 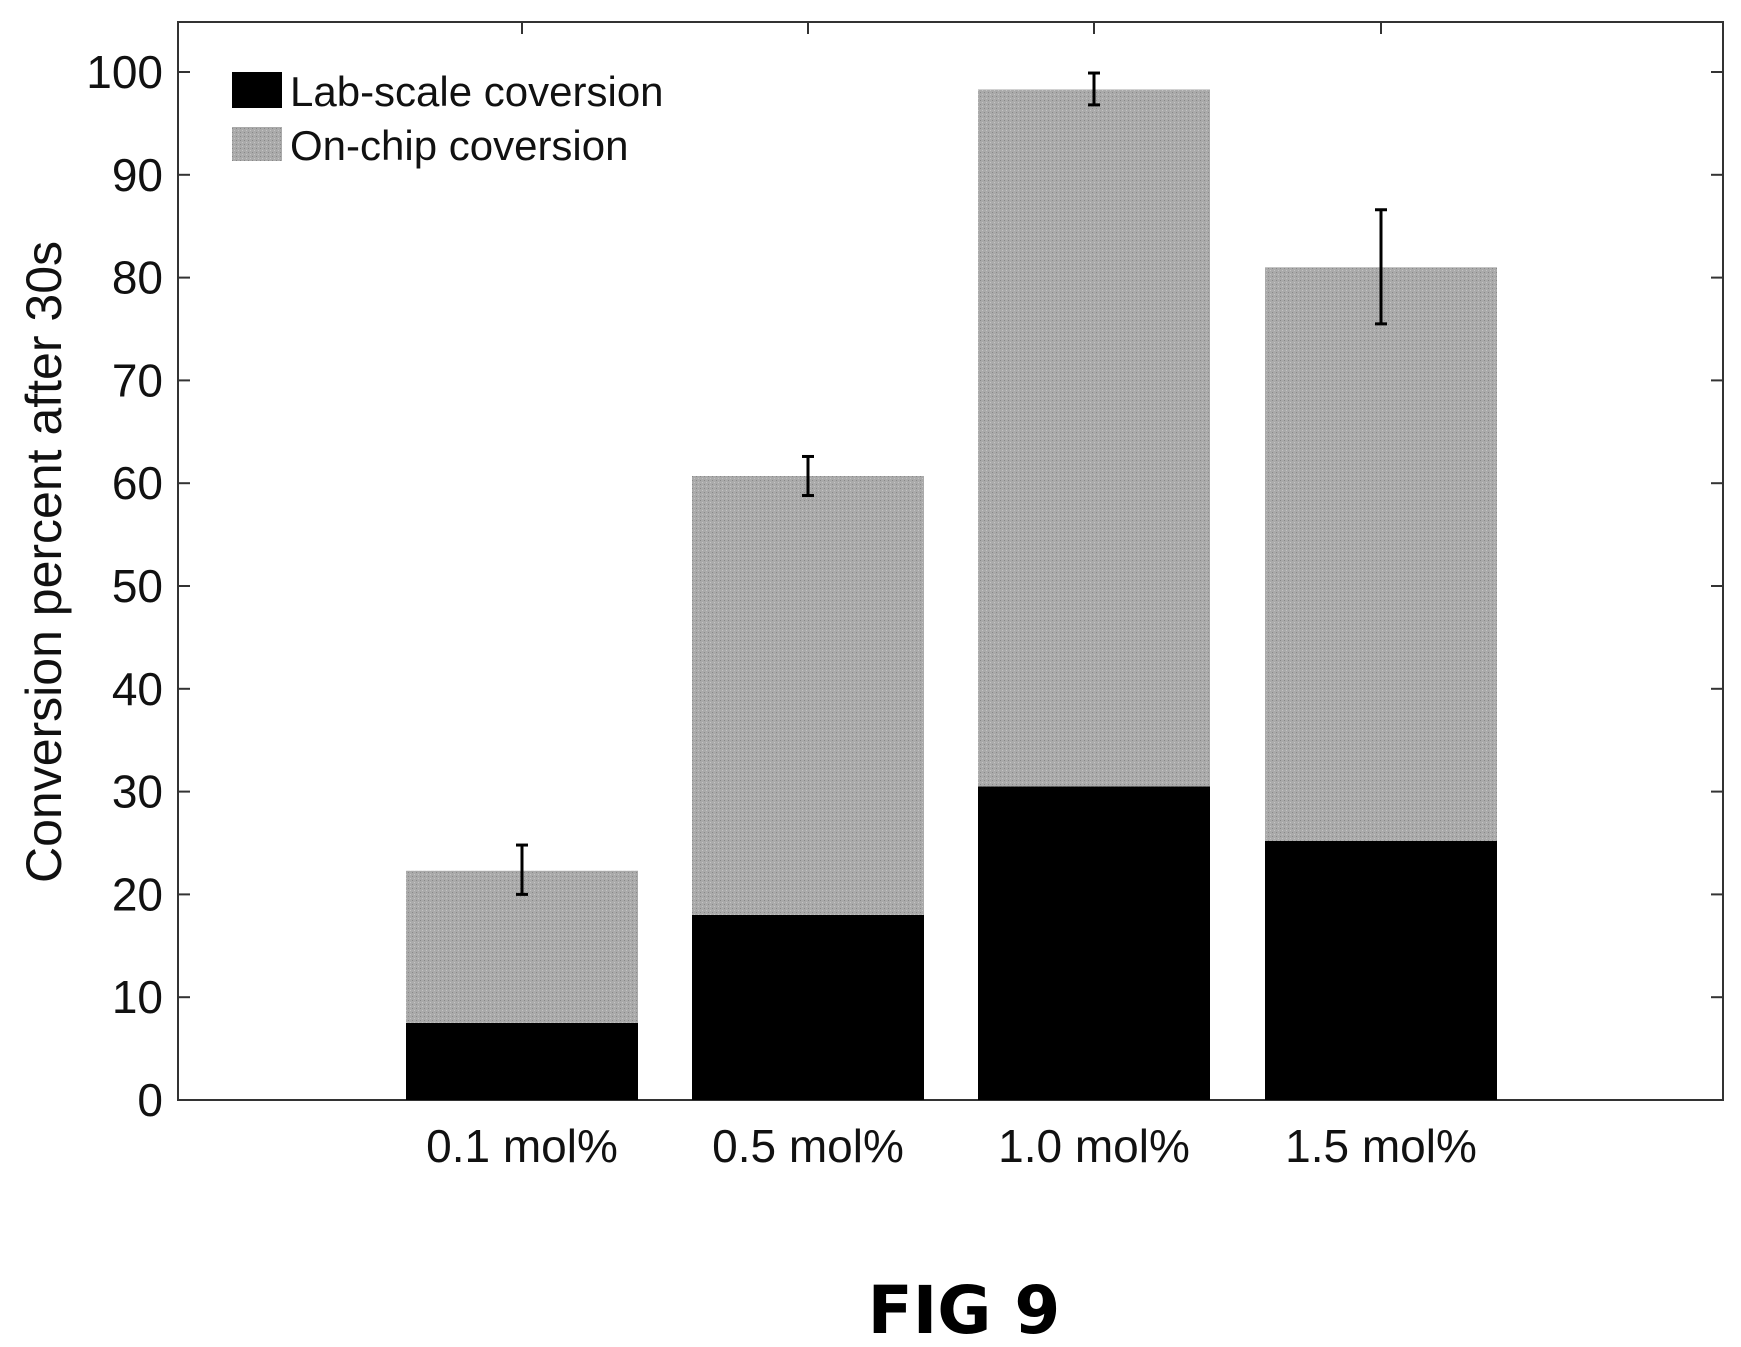 I want to click on y-tick-label: 40, so click(x=137, y=689).